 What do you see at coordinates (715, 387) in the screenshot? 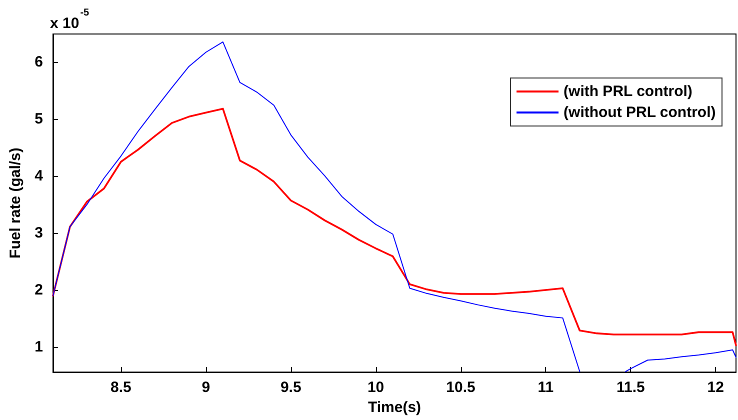
I see `x-tick-label: 12` at bounding box center [715, 387].